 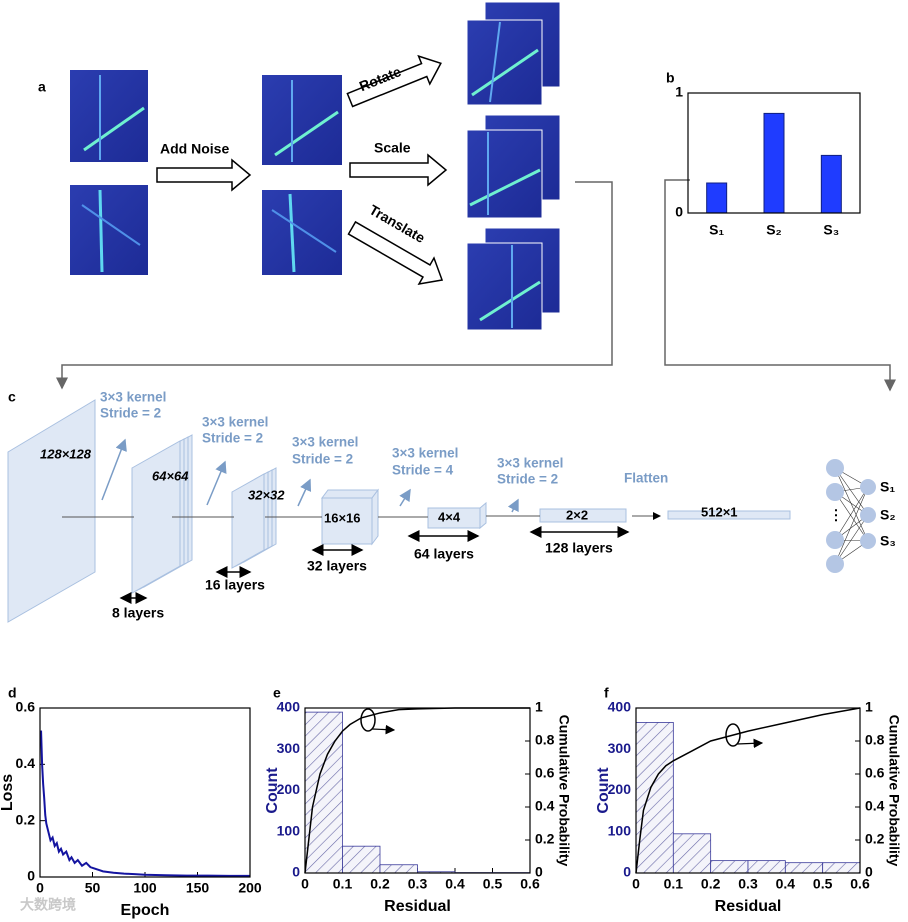 I want to click on layers-label: 32 layers, so click(x=337, y=566).